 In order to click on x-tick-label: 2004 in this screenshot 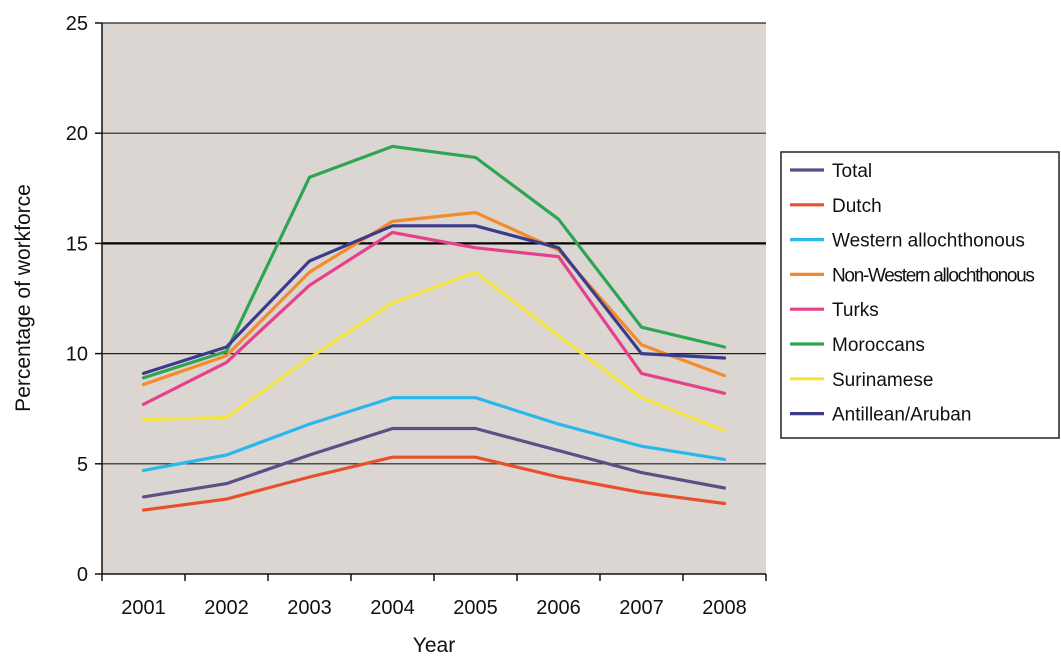, I will do `click(392, 608)`.